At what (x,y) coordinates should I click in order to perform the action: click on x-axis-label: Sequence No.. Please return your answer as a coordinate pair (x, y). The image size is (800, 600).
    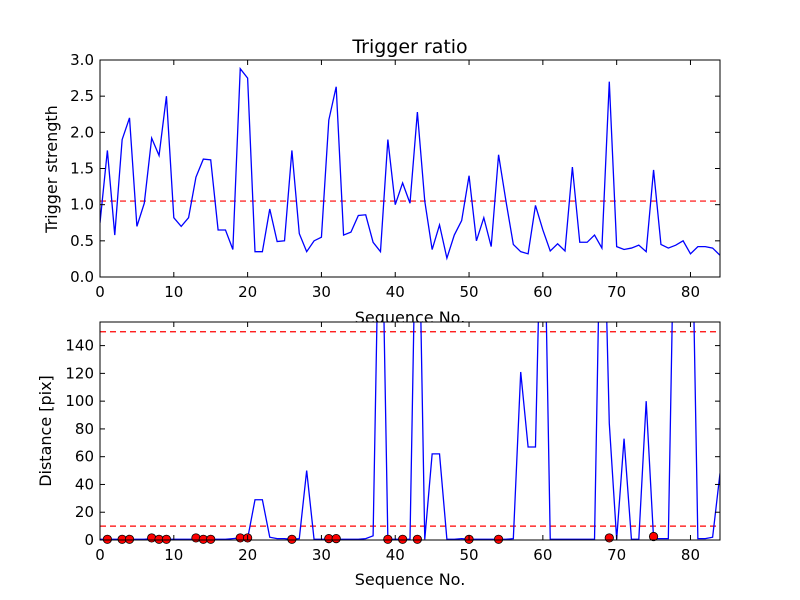
    Looking at the image, I should click on (410, 579).